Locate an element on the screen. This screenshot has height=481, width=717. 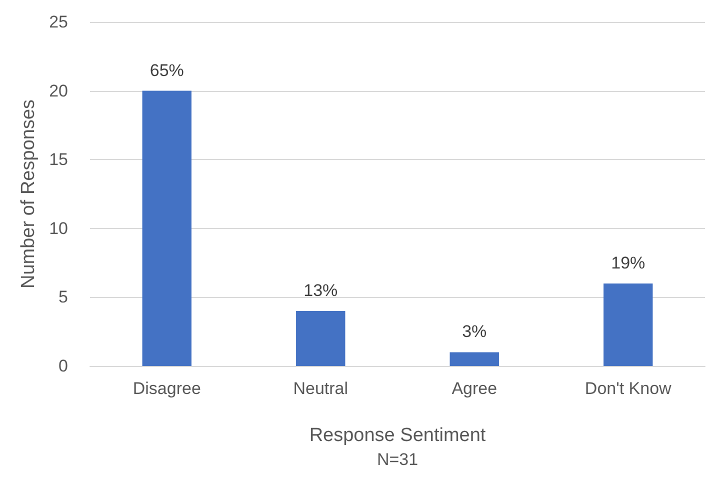
x-tick-label: Neutral is located at coordinates (320, 388).